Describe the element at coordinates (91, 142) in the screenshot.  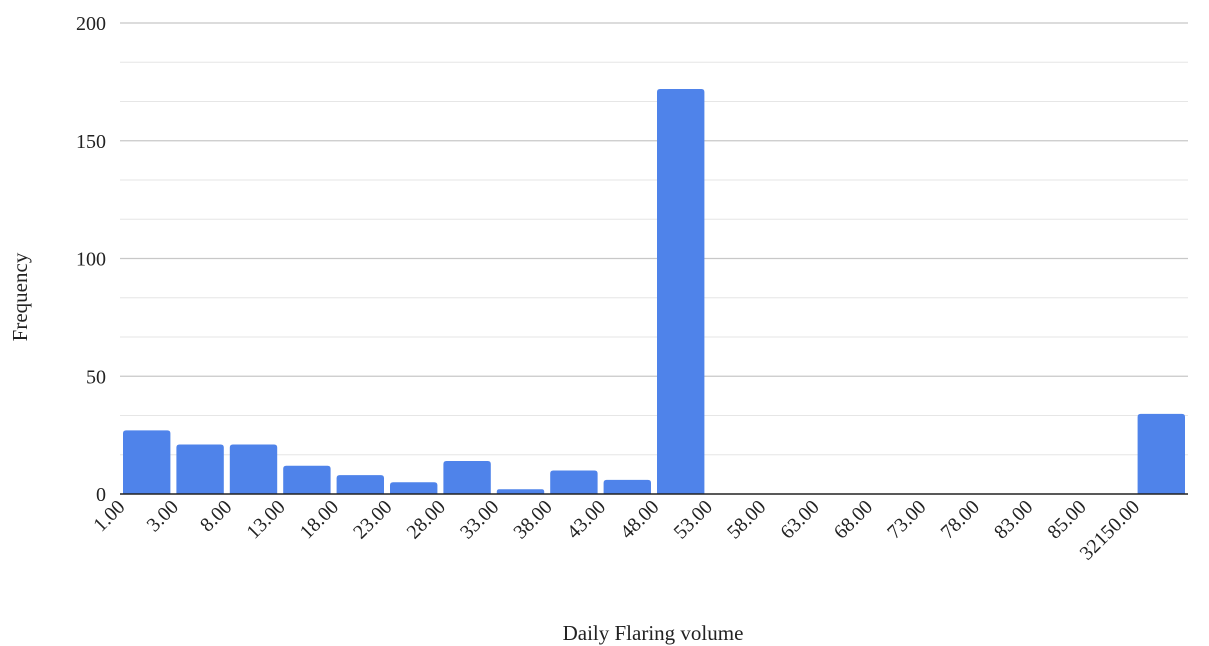
I see `y-tick-label: 150` at that location.